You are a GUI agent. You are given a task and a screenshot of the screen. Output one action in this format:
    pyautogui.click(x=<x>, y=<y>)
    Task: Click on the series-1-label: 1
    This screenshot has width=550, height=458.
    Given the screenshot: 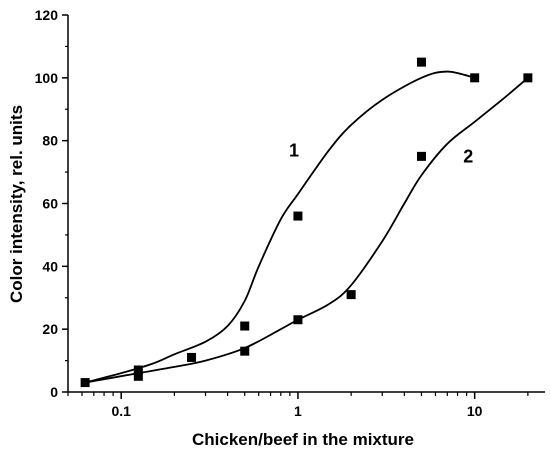 What is the action you would take?
    pyautogui.click(x=294, y=150)
    